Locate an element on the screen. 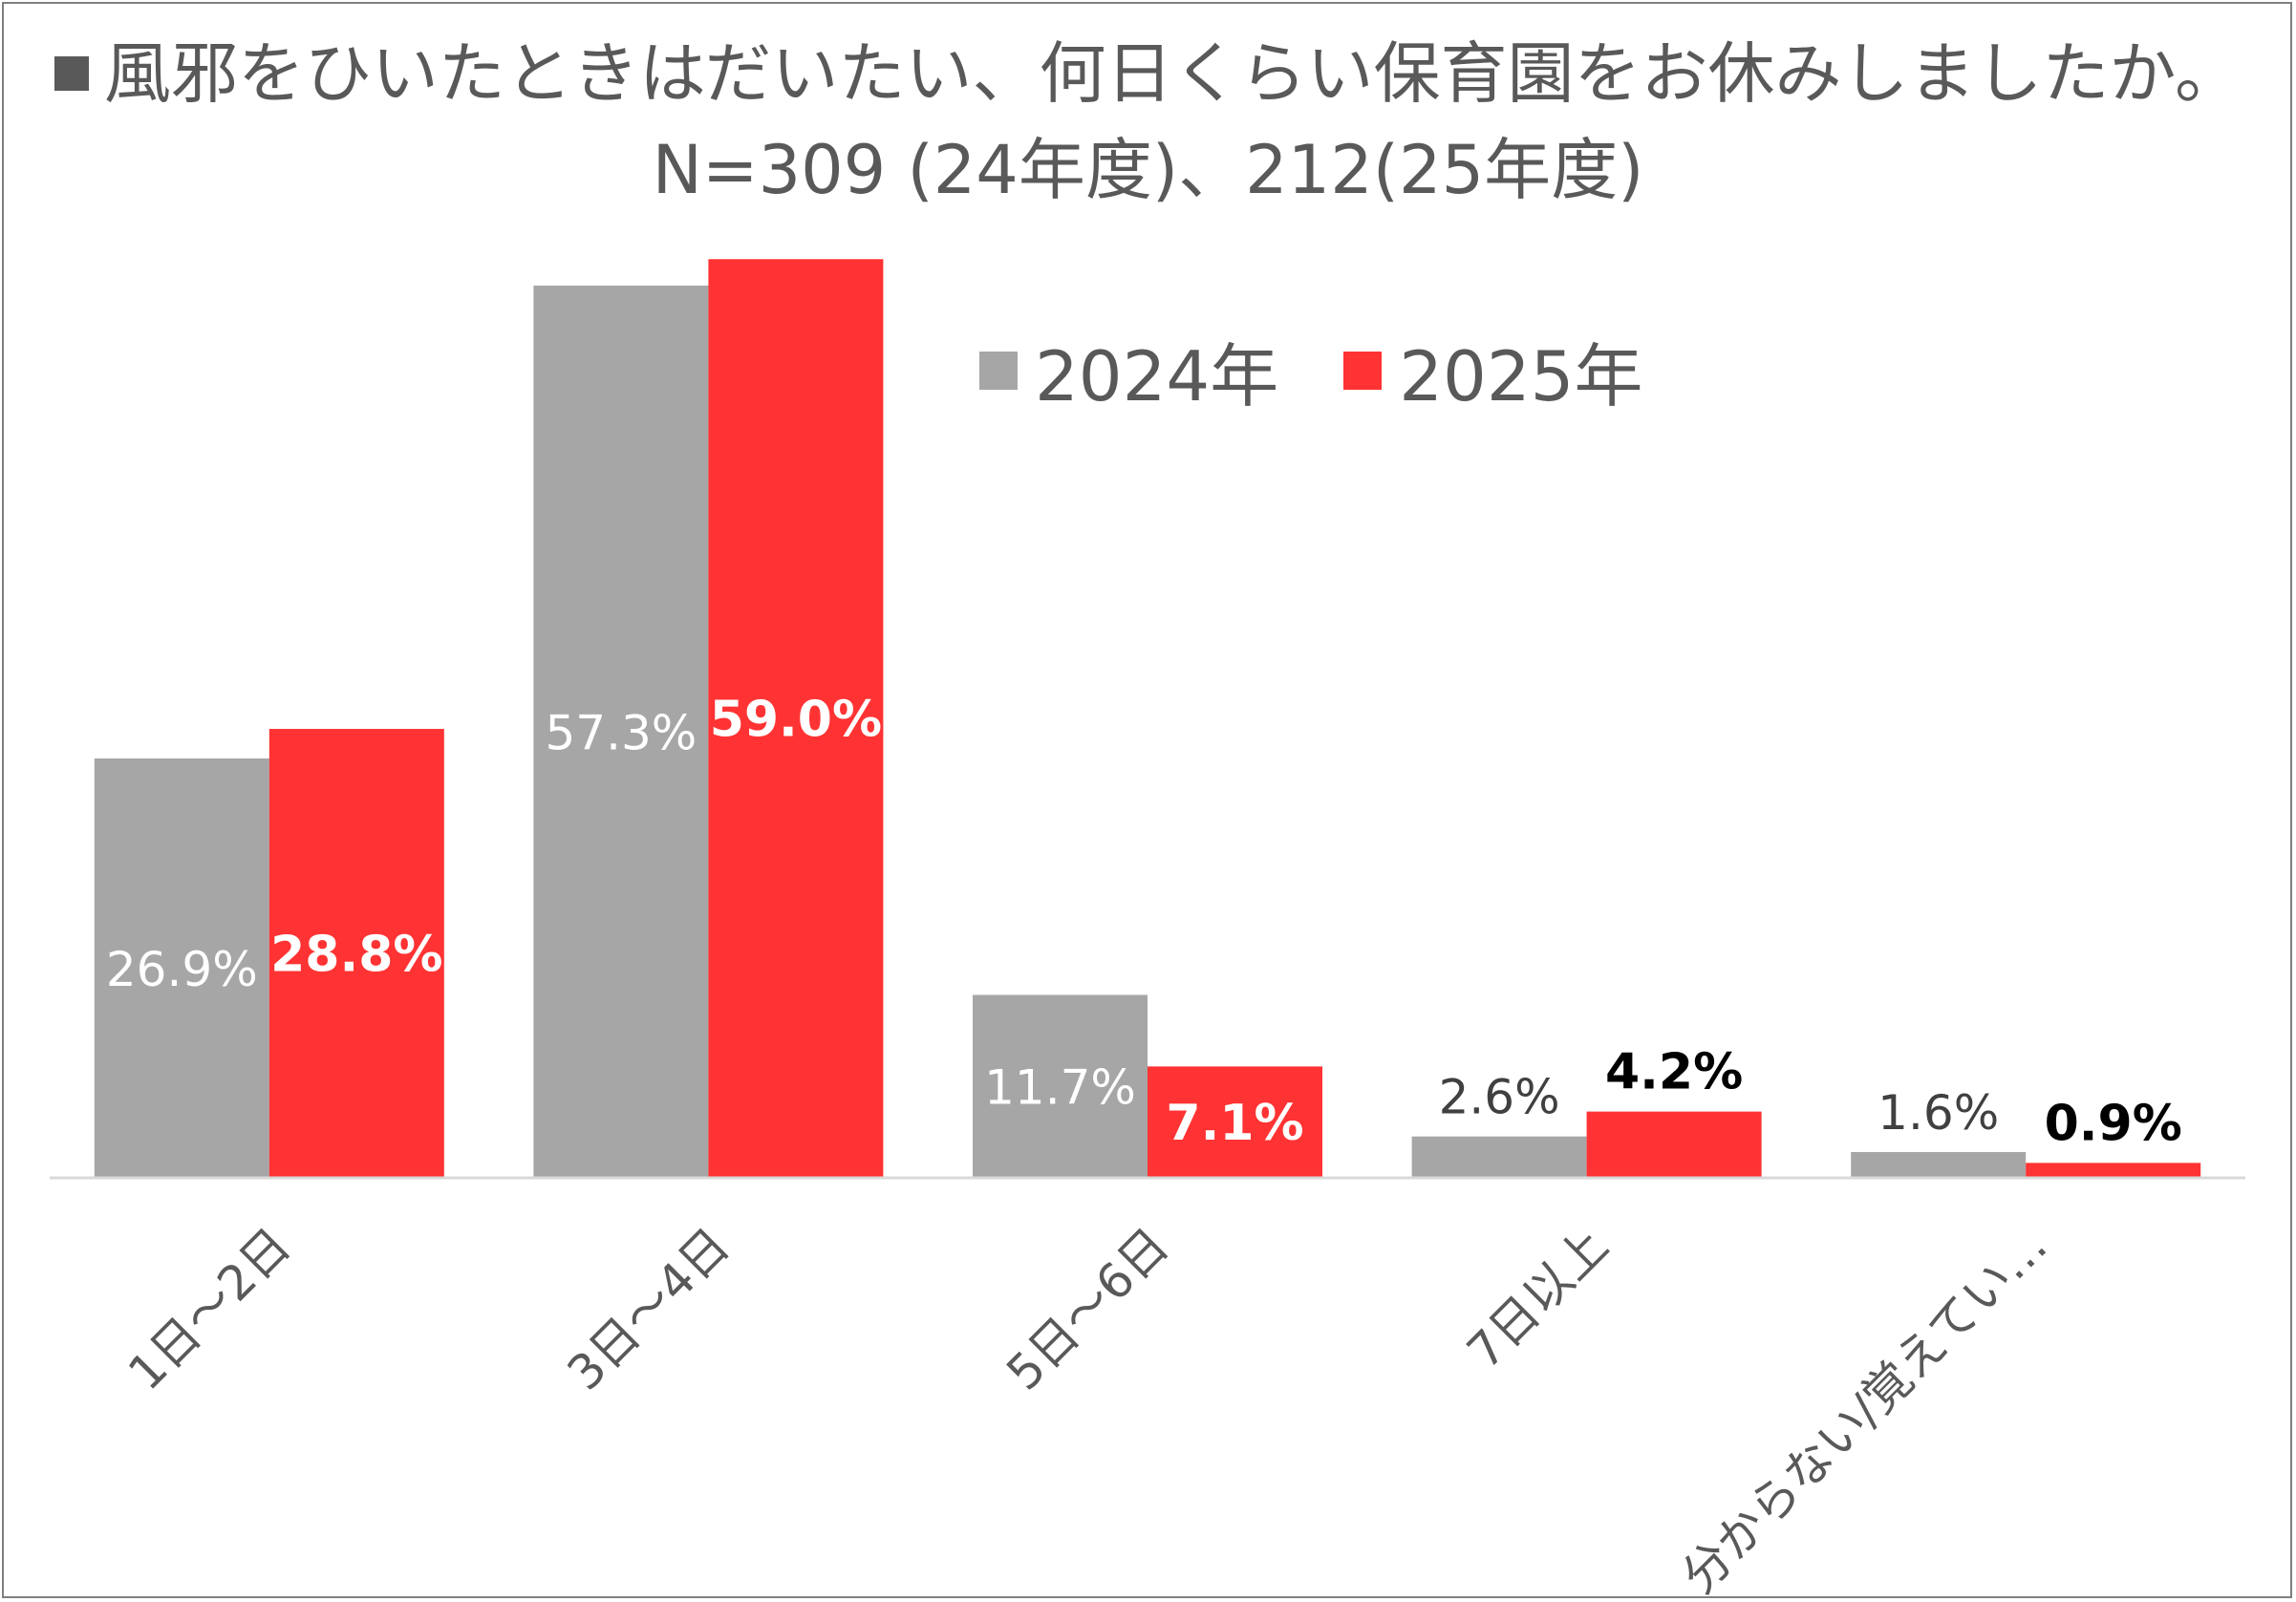  legend: 2024年 2025年 is located at coordinates (1344, 370).